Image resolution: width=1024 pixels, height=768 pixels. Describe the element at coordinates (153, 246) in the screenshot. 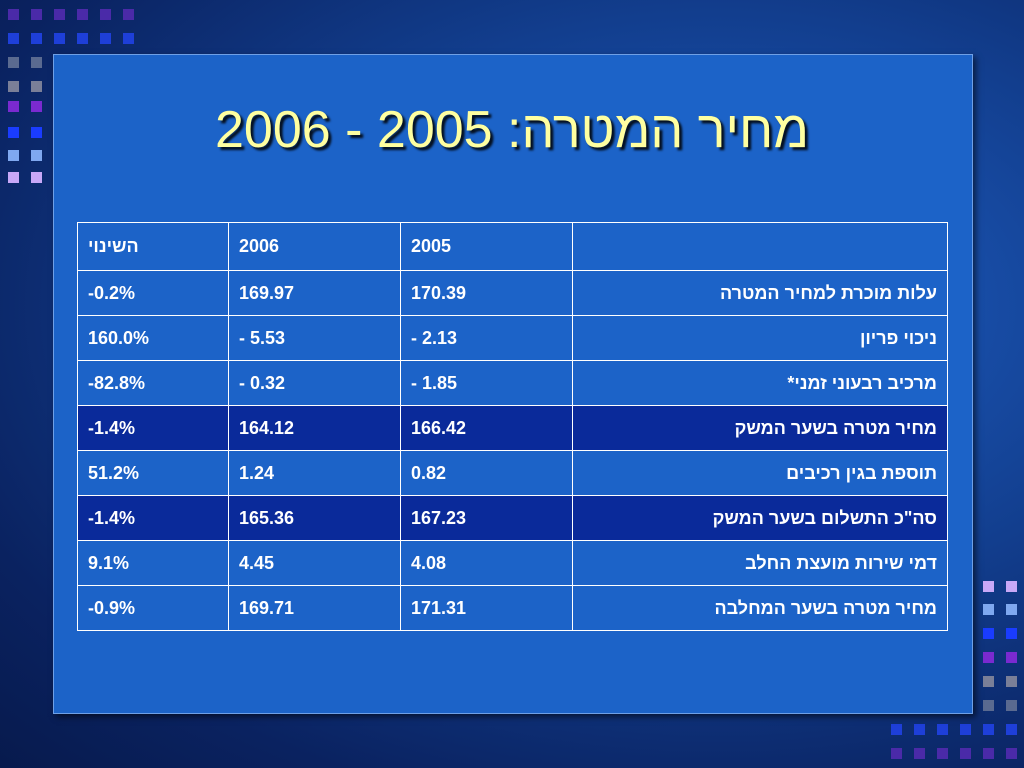

I see `header-cell-change: השינוי` at that location.